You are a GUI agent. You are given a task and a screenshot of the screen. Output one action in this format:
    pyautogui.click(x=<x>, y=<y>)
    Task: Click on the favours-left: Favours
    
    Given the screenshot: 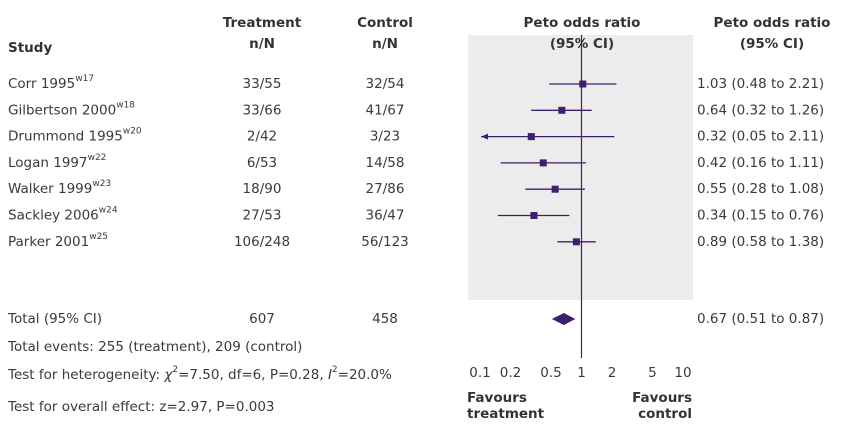 What is the action you would take?
    pyautogui.click(x=497, y=398)
    